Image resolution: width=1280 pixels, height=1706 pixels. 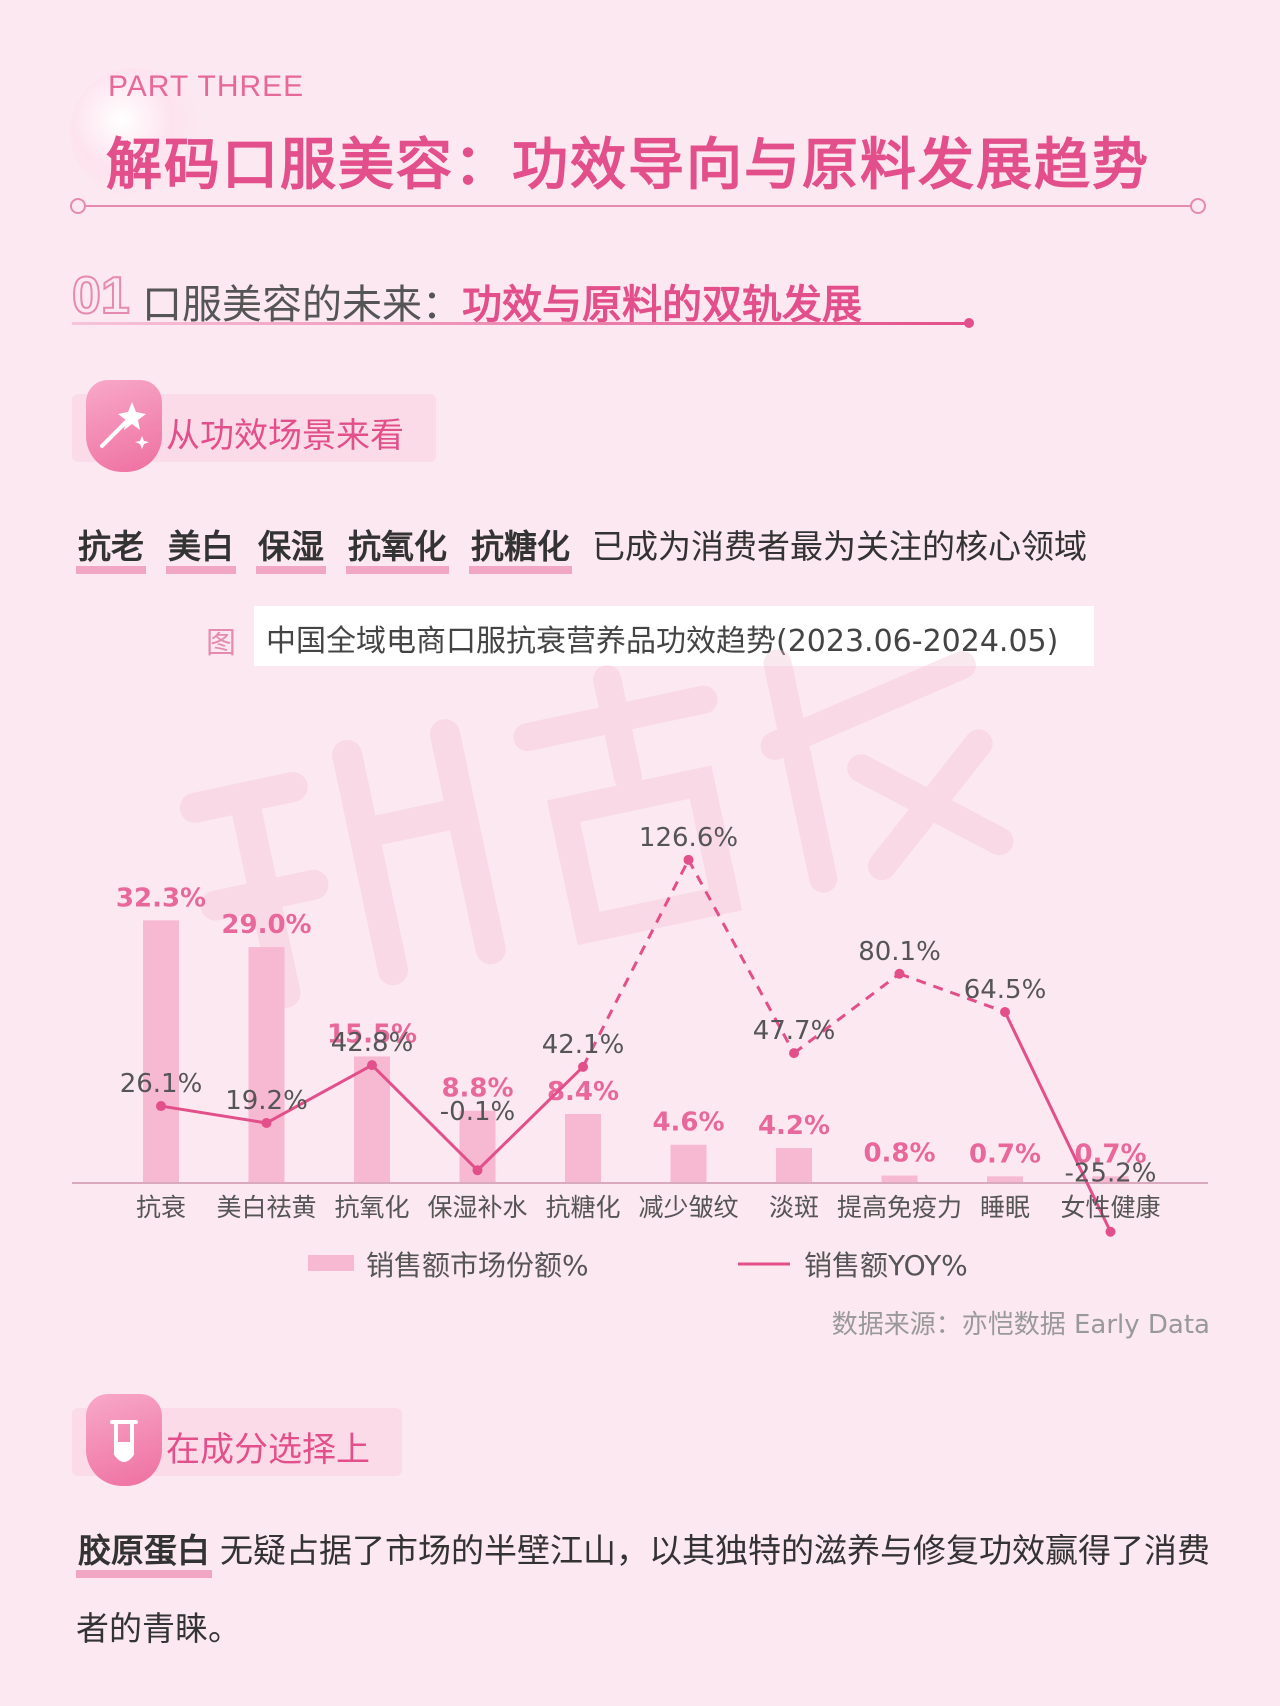 I want to click on yoy-value-label: -0.1%, so click(x=477, y=1112).